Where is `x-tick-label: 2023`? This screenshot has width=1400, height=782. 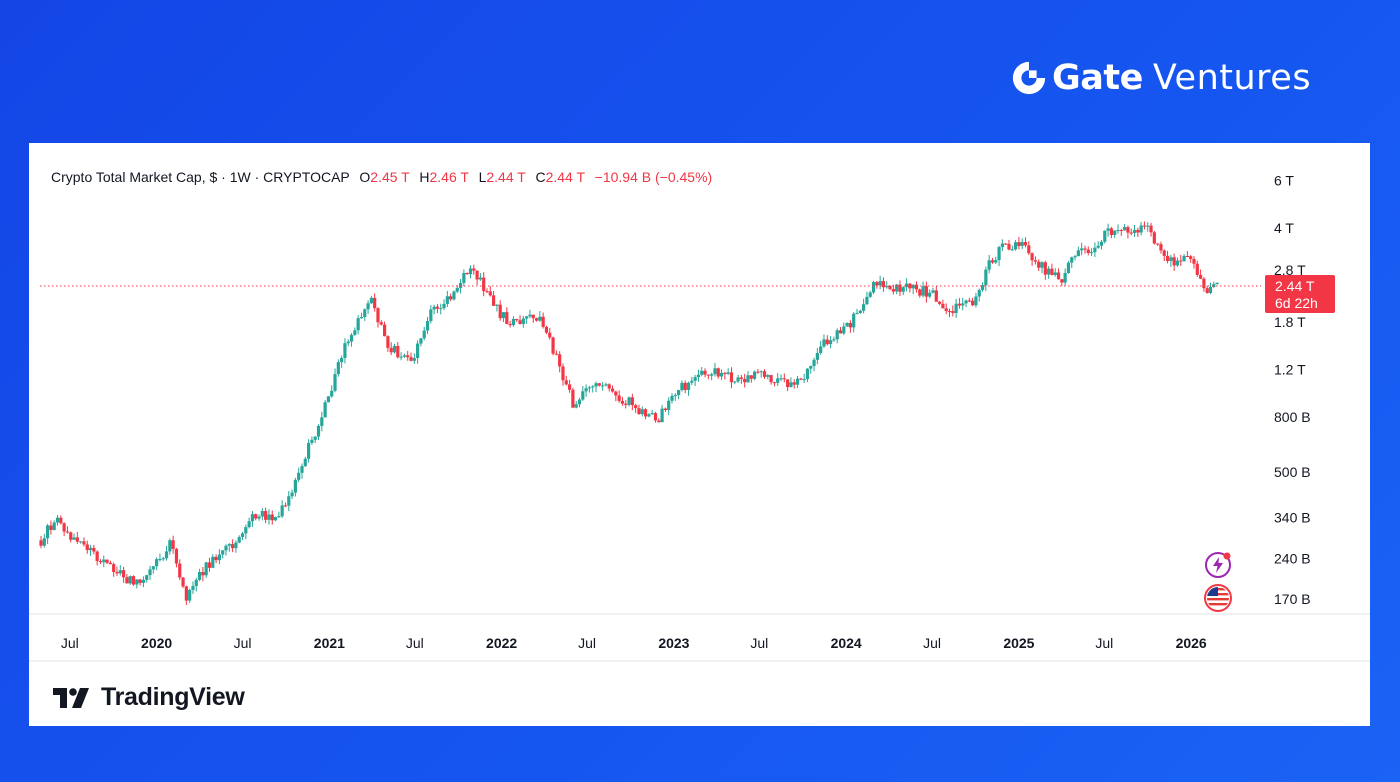
x-tick-label: 2023 is located at coordinates (673, 643).